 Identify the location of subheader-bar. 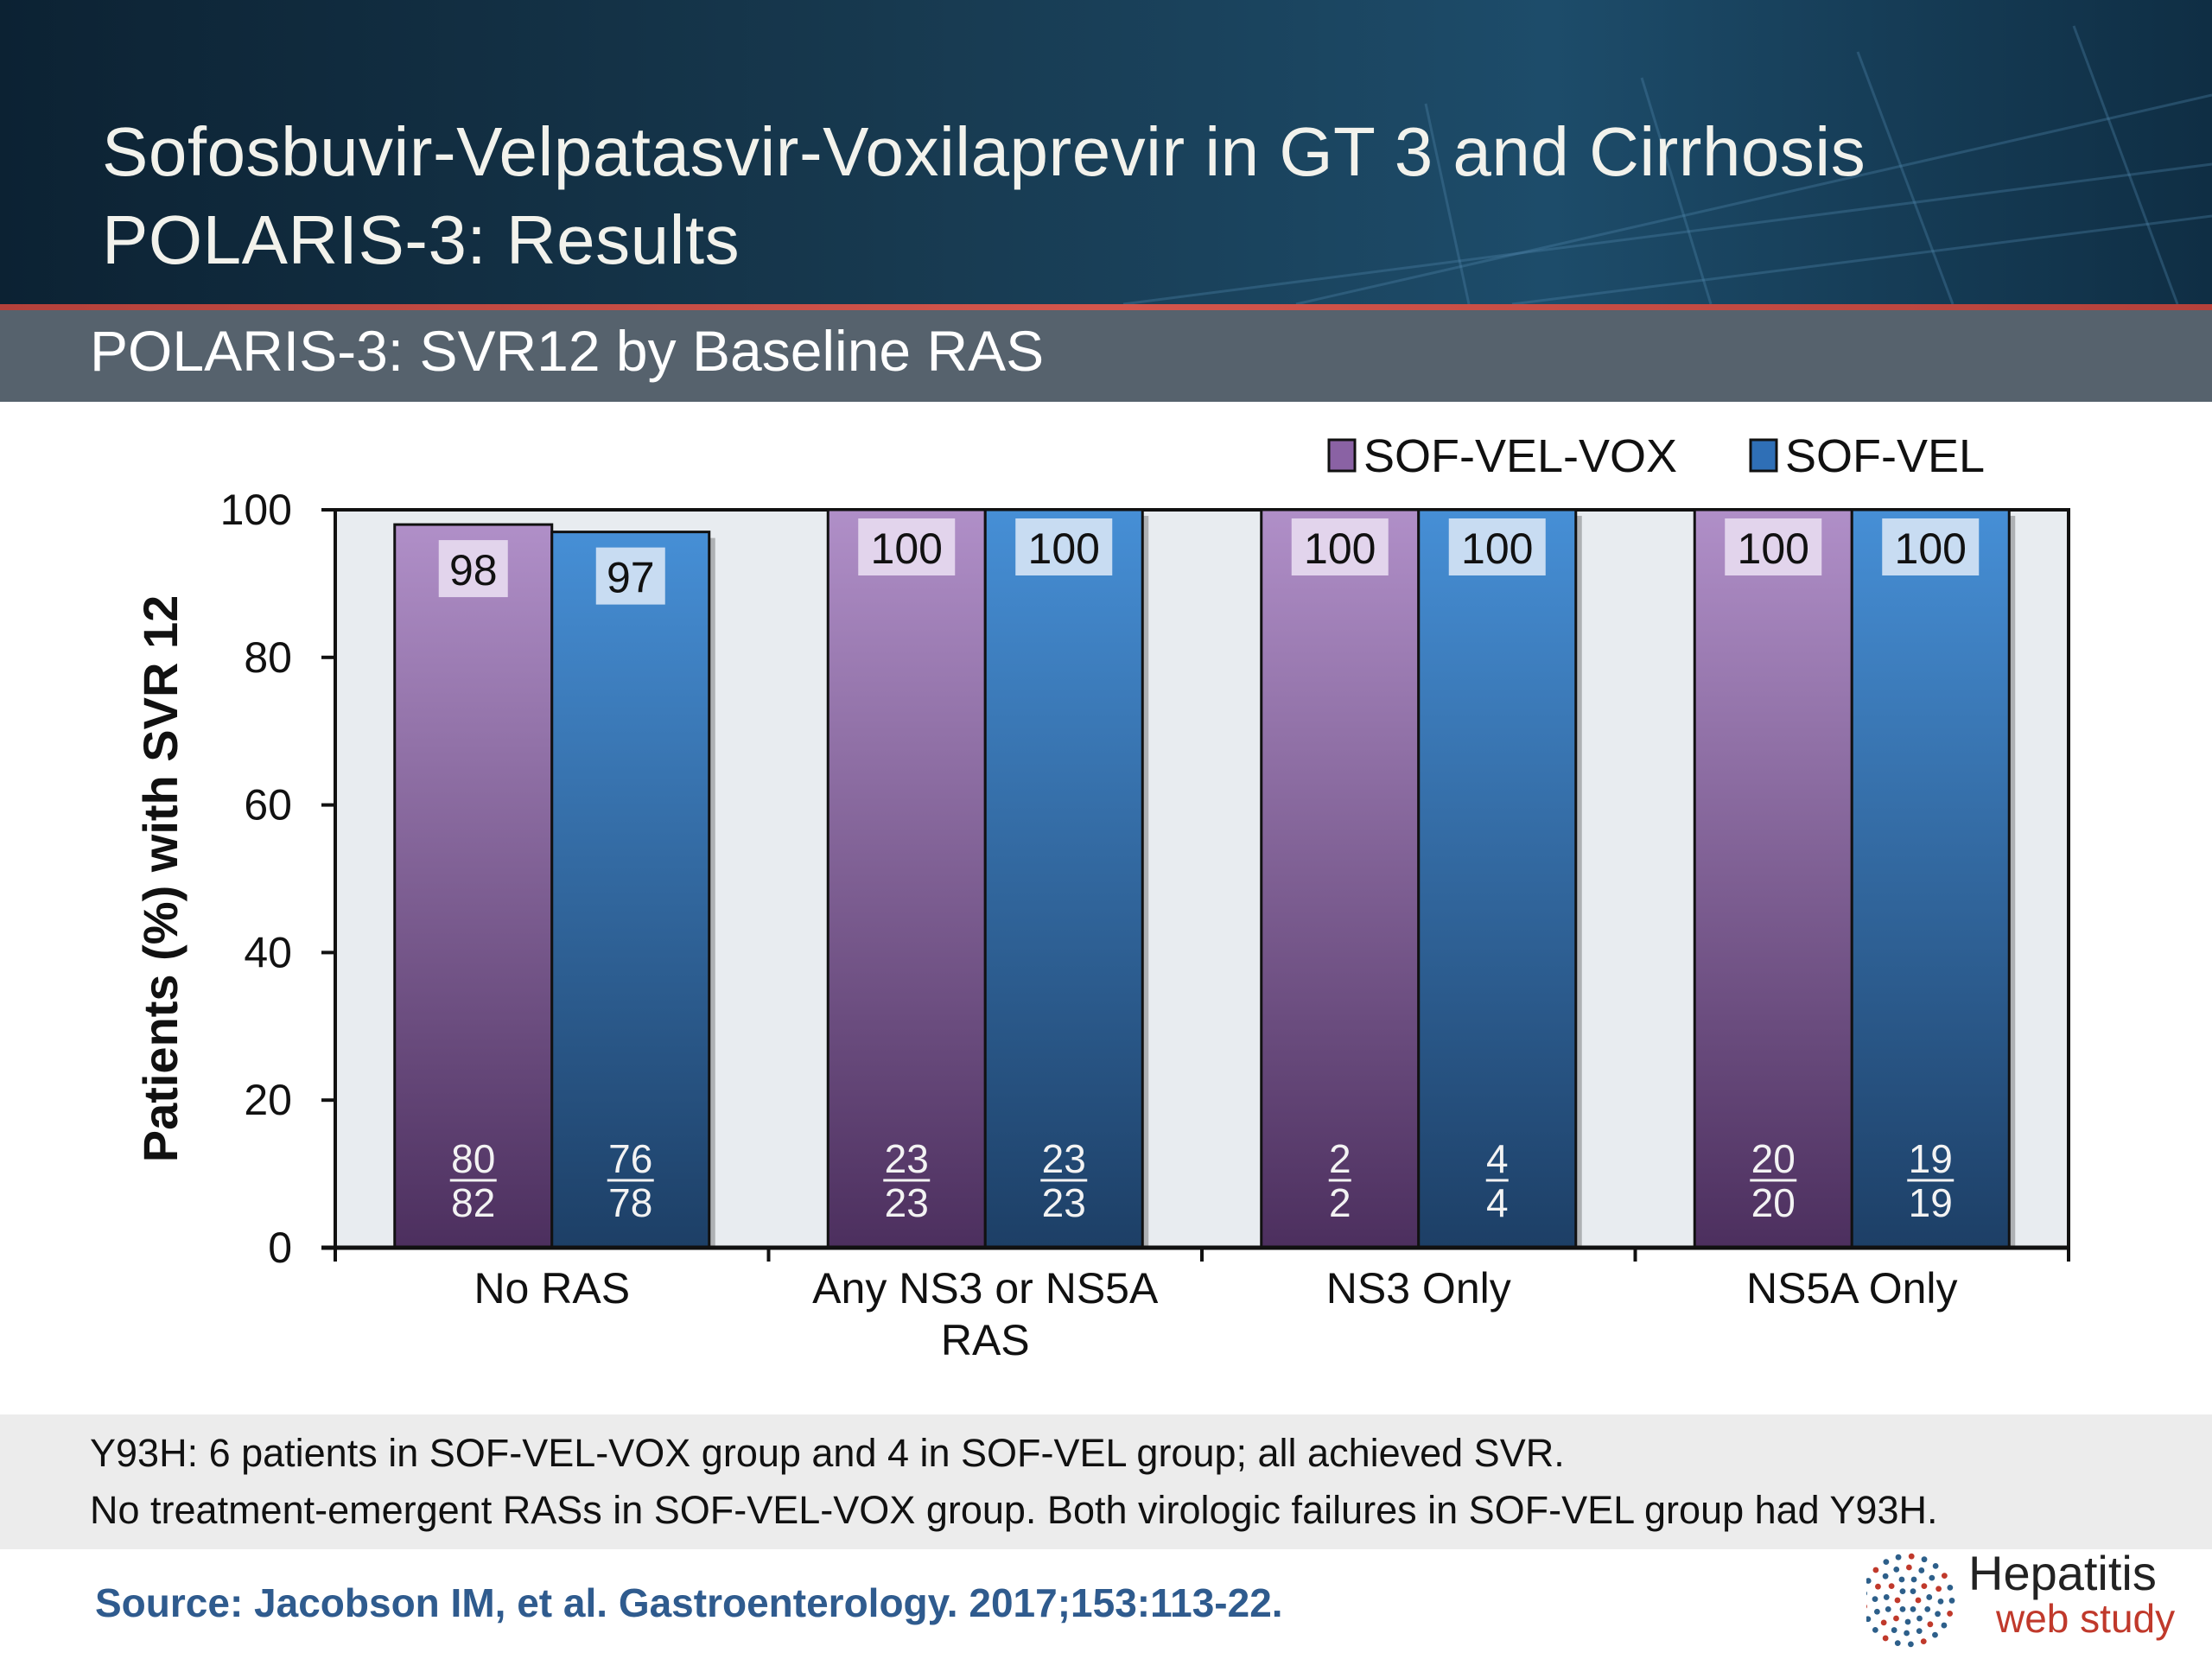
(1106, 356).